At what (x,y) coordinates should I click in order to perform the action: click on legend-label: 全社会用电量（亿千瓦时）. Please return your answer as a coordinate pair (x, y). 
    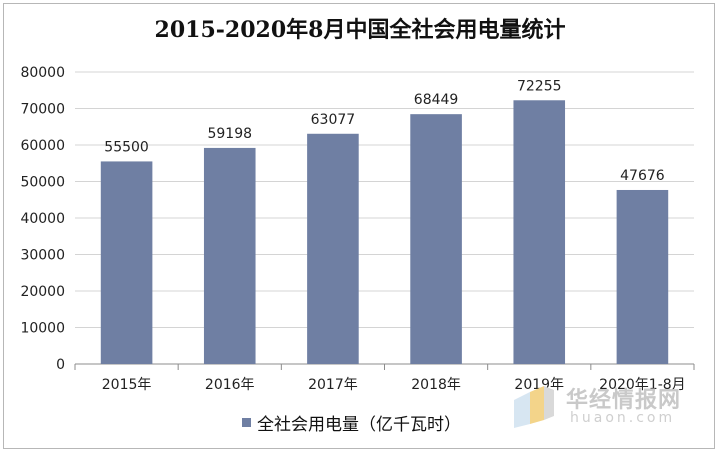
    Looking at the image, I should click on (359, 424).